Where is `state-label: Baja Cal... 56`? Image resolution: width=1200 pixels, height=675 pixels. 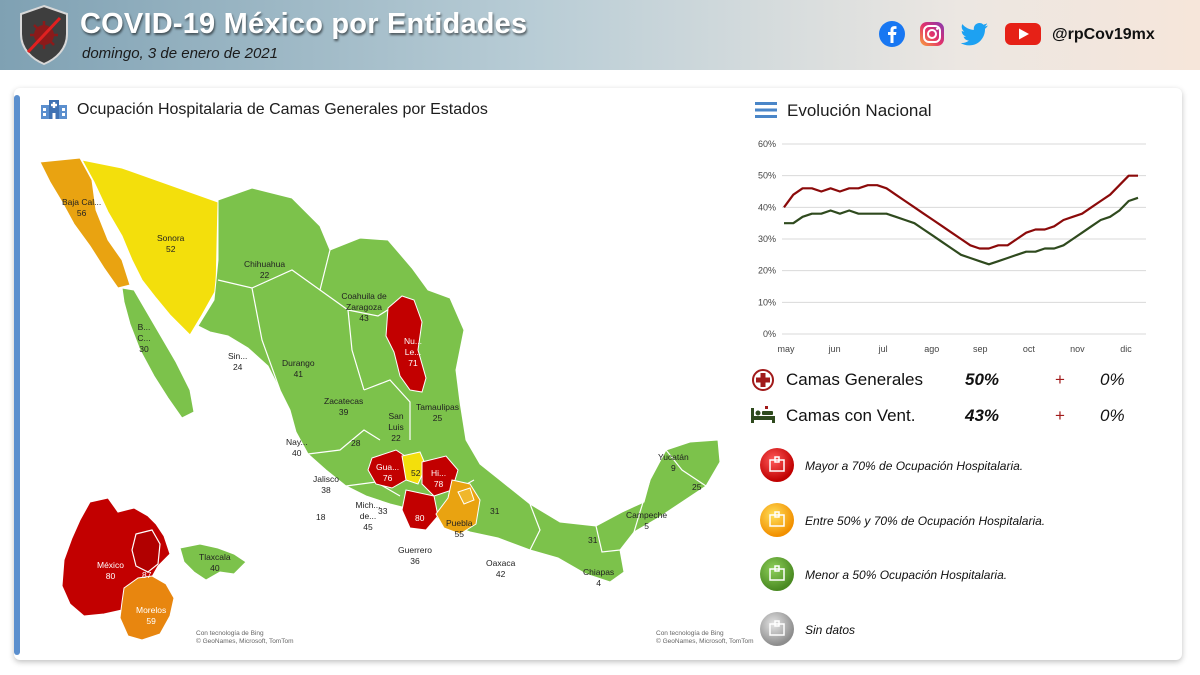
state-label: Baja Cal... 56 is located at coordinates (82, 207).